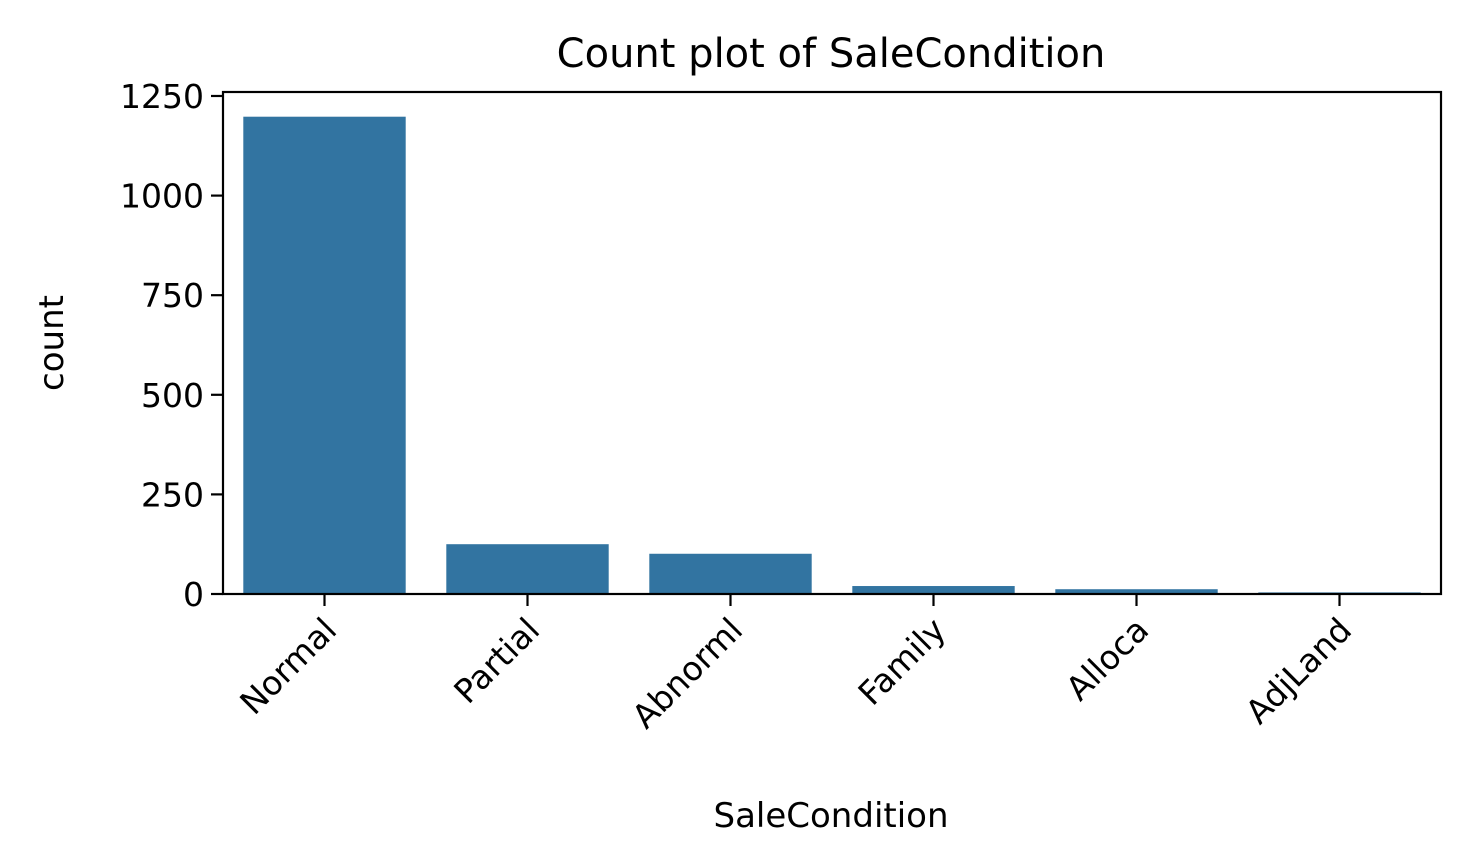 The width and height of the screenshot is (1470, 865). I want to click on chart-title: Count plot of SaleCondition, so click(831, 54).